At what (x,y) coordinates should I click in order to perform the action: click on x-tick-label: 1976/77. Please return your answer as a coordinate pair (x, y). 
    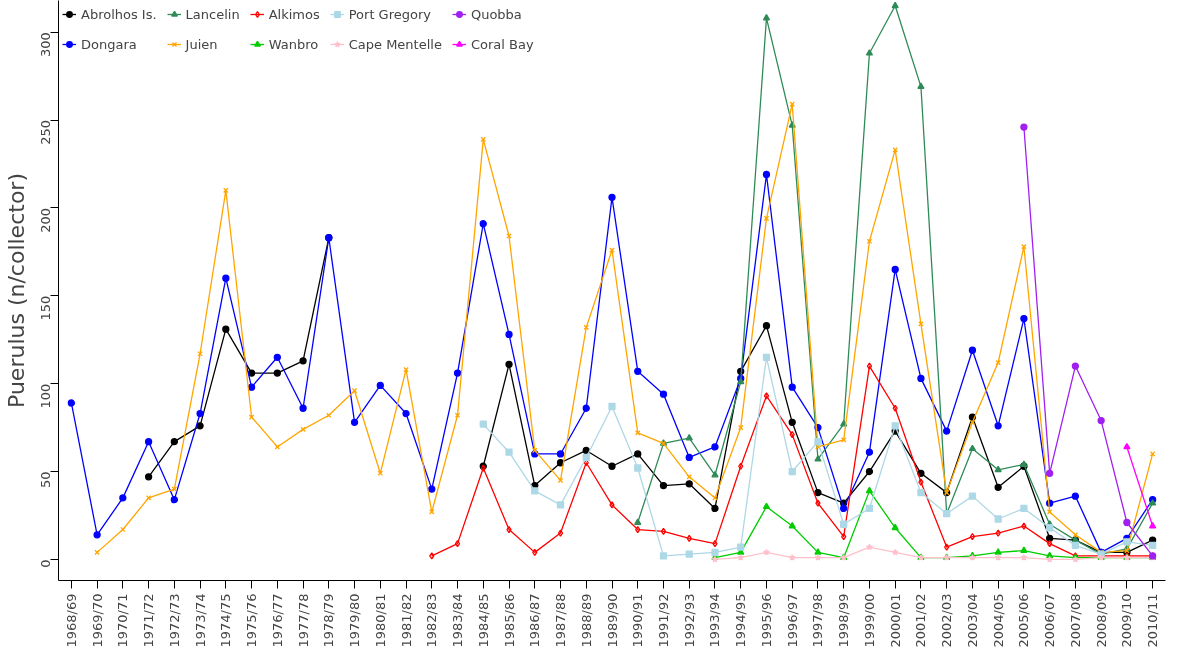
    Looking at the image, I should click on (277, 620).